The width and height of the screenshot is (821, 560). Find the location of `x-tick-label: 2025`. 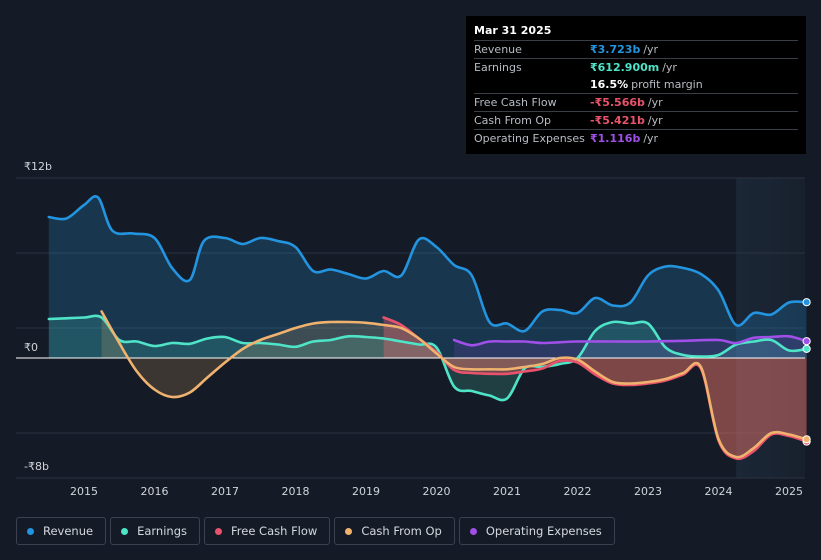

x-tick-label: 2025 is located at coordinates (789, 491).